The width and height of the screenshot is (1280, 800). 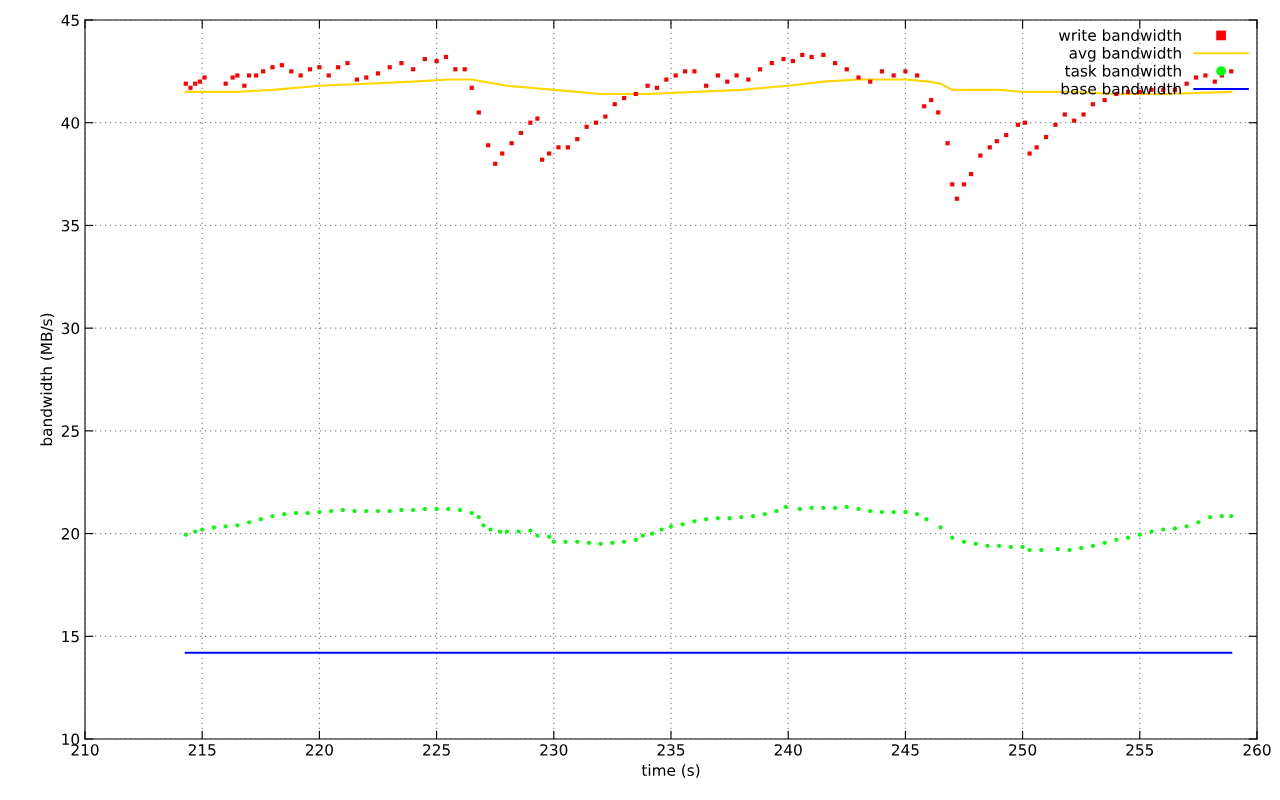 What do you see at coordinates (71, 739) in the screenshot?
I see `y-tick-label: 10` at bounding box center [71, 739].